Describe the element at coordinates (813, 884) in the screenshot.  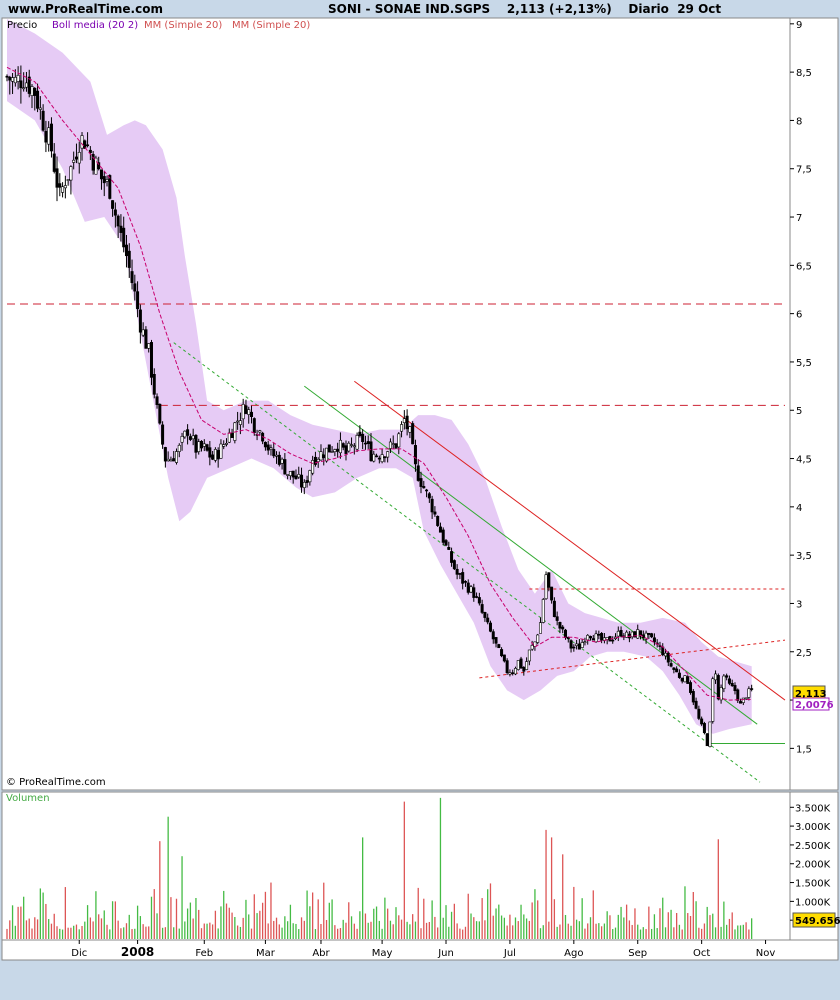
I see `volume-tick-label: 1.500K` at that location.